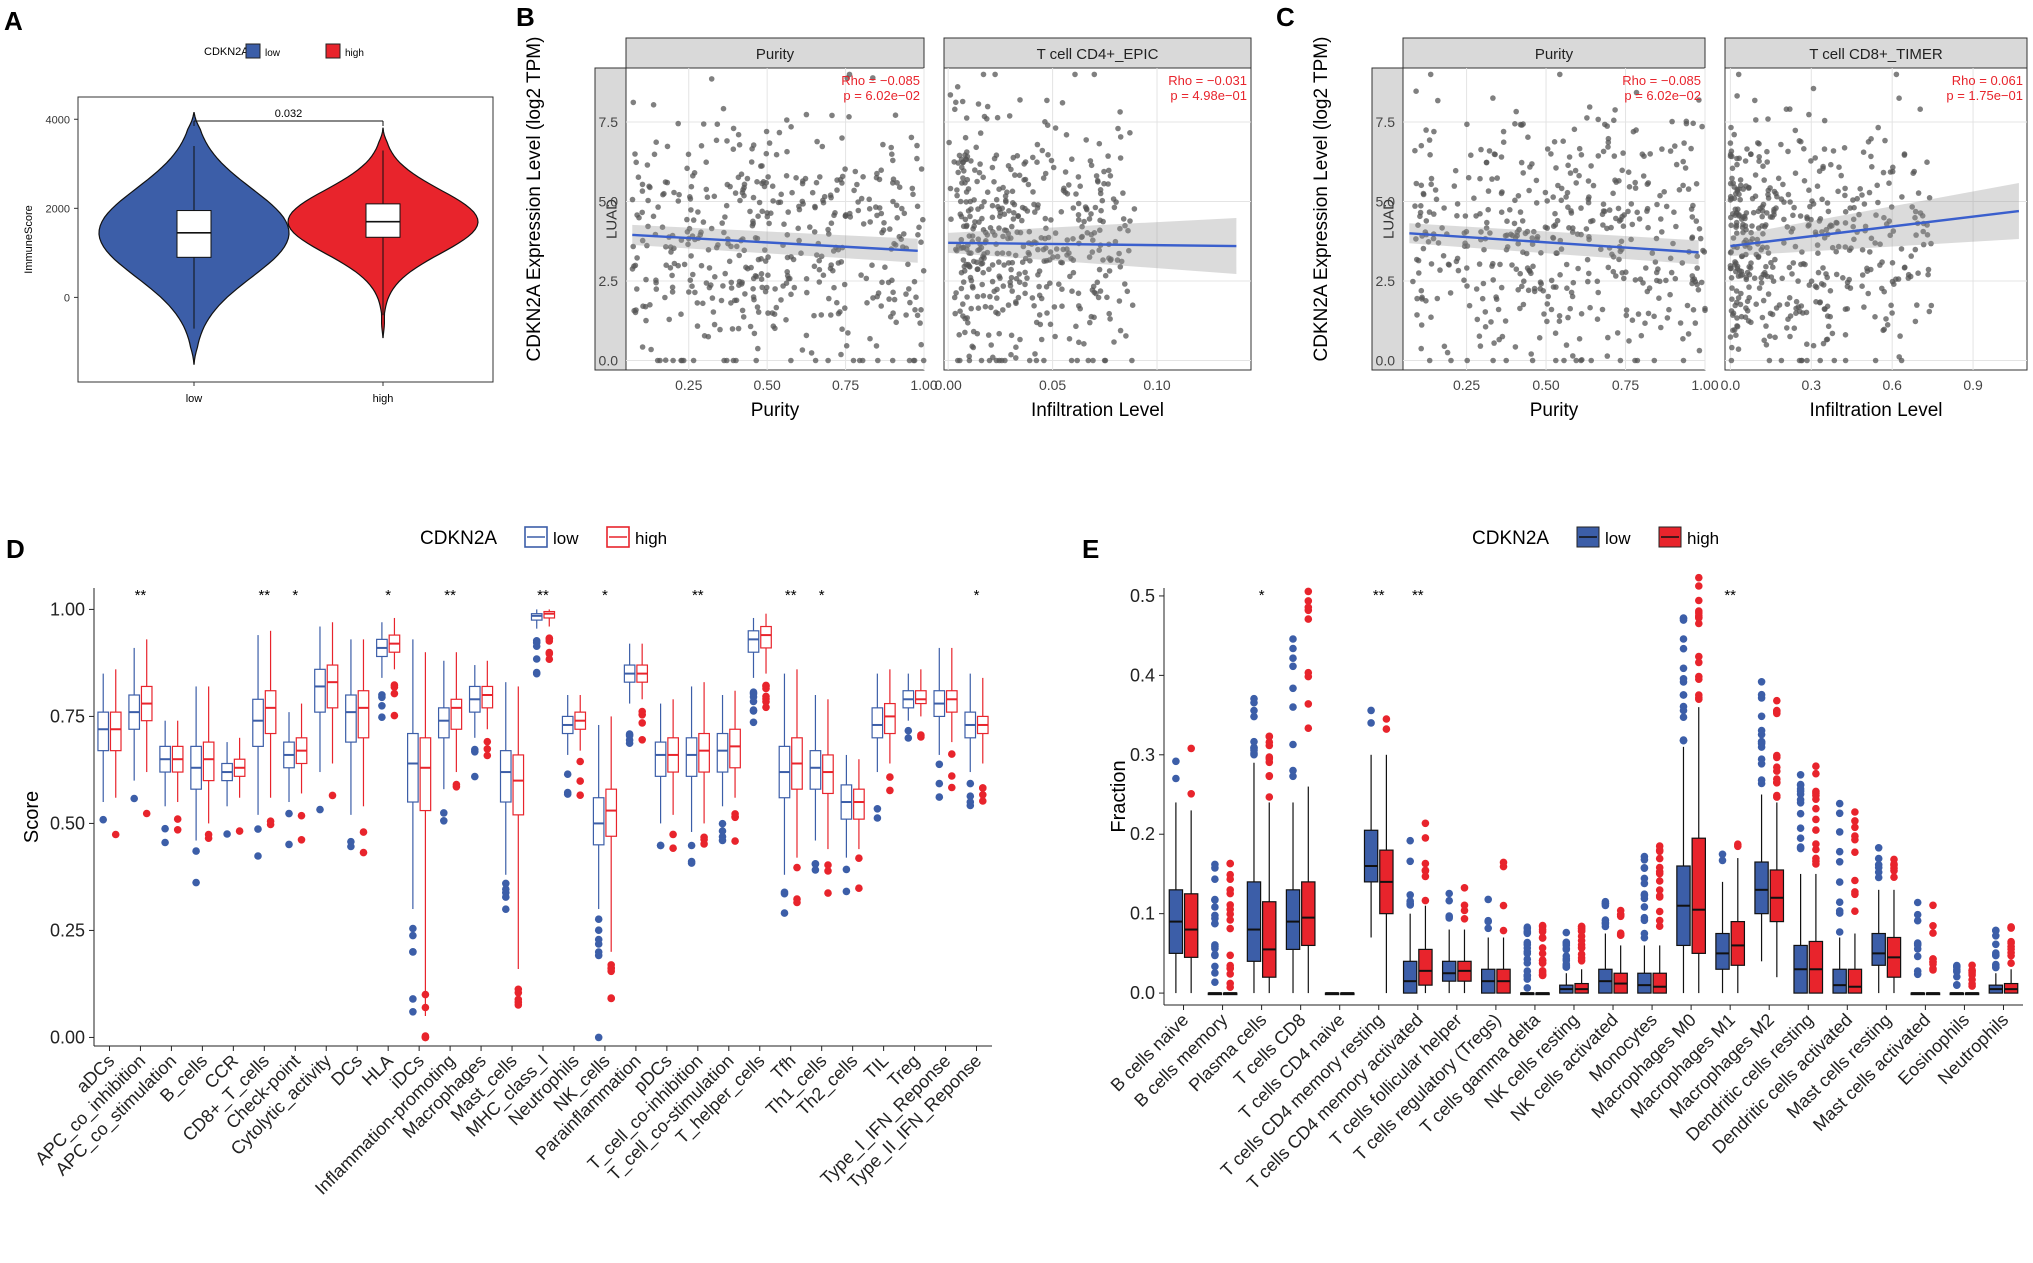 Image resolution: width=2033 pixels, height=1263 pixels. I want to click on plot-frame, so click(285, 239).